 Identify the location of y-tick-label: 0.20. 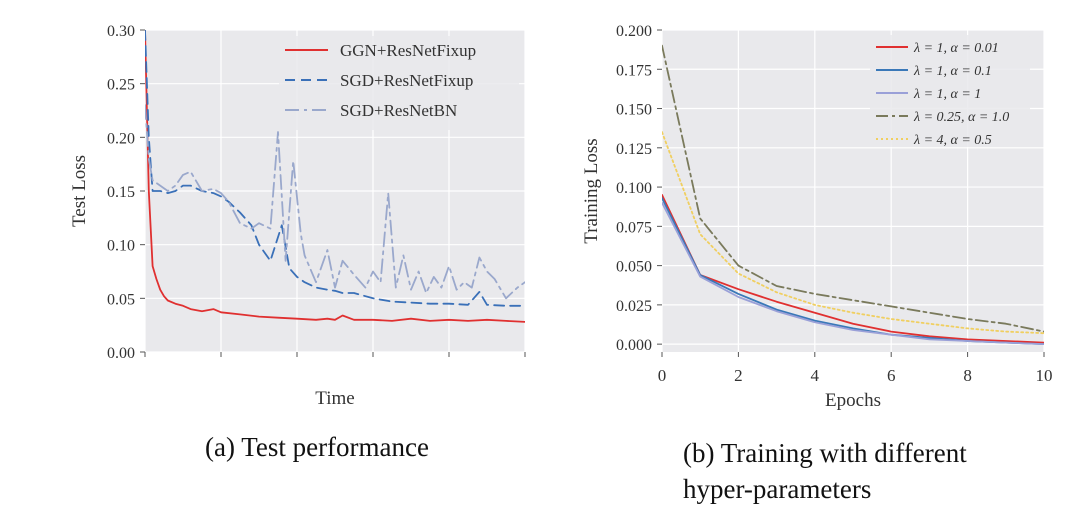
(121, 138).